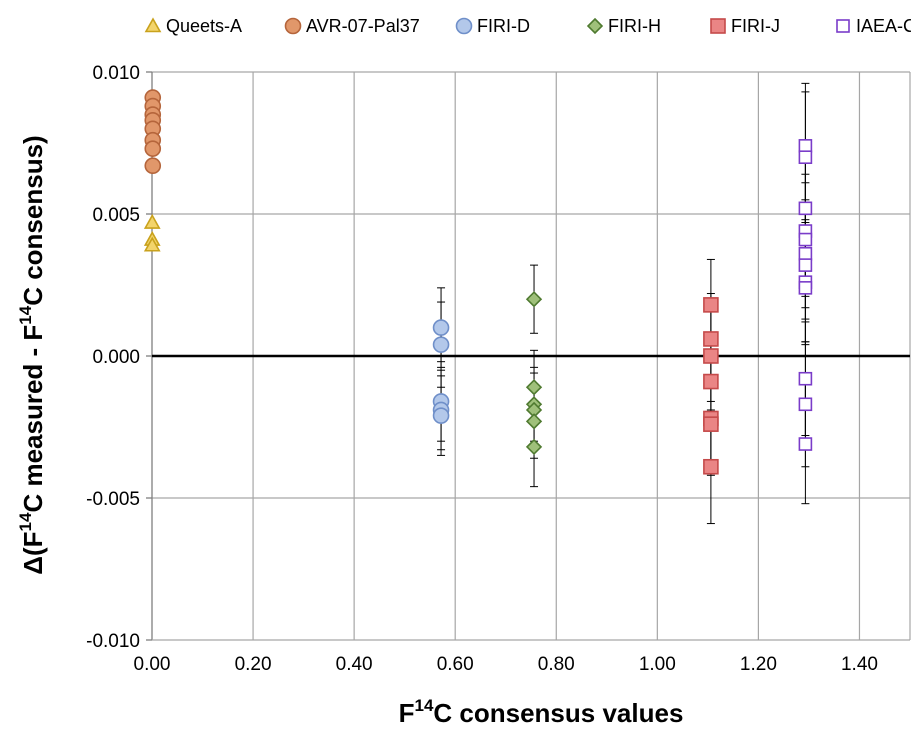 The width and height of the screenshot is (911, 729). Describe the element at coordinates (113, 499) in the screenshot. I see `y-tick-label: -0.005` at that location.